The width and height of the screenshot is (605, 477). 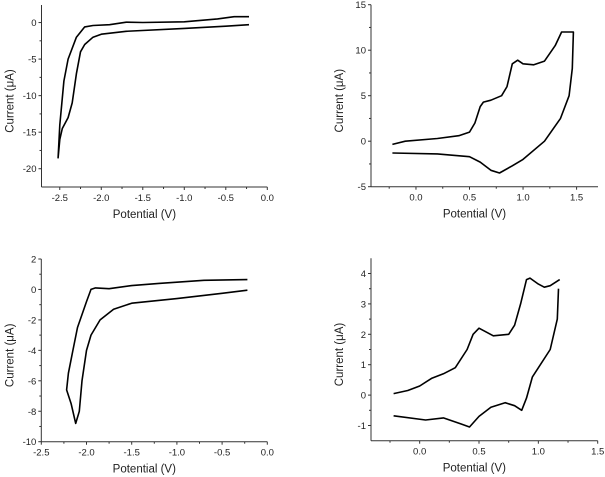 What do you see at coordinates (363, 274) in the screenshot?
I see `y-tick-label: 4` at bounding box center [363, 274].